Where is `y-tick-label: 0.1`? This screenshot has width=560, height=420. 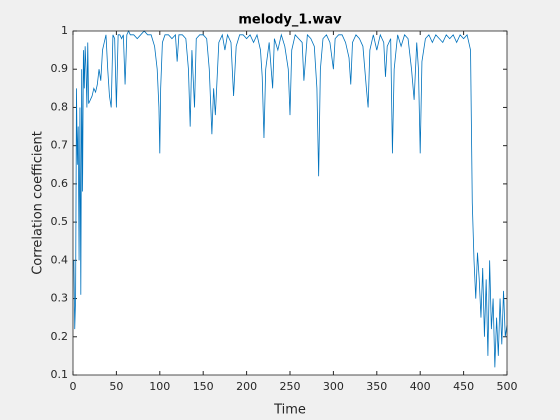 y-tick-label: 0.1 is located at coordinates (60, 374).